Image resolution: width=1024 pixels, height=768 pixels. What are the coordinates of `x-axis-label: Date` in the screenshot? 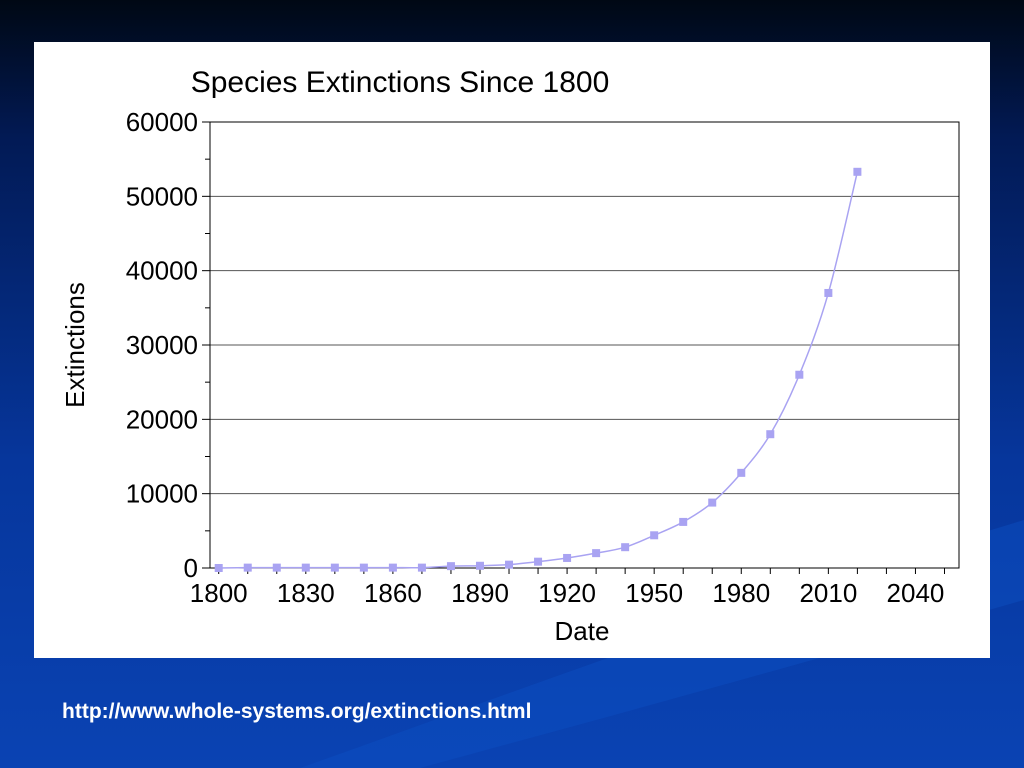 It's located at (582, 631).